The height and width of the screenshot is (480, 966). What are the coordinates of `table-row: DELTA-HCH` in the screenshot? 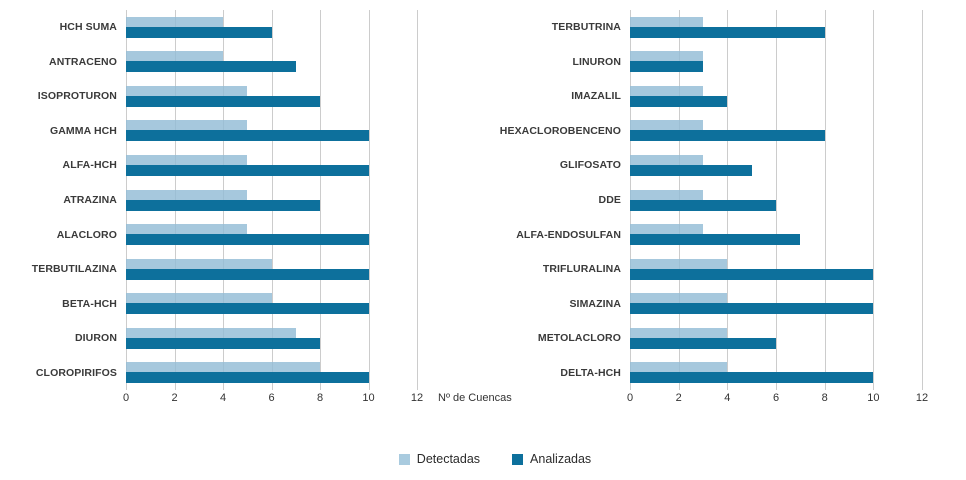 It's located at (702, 372).